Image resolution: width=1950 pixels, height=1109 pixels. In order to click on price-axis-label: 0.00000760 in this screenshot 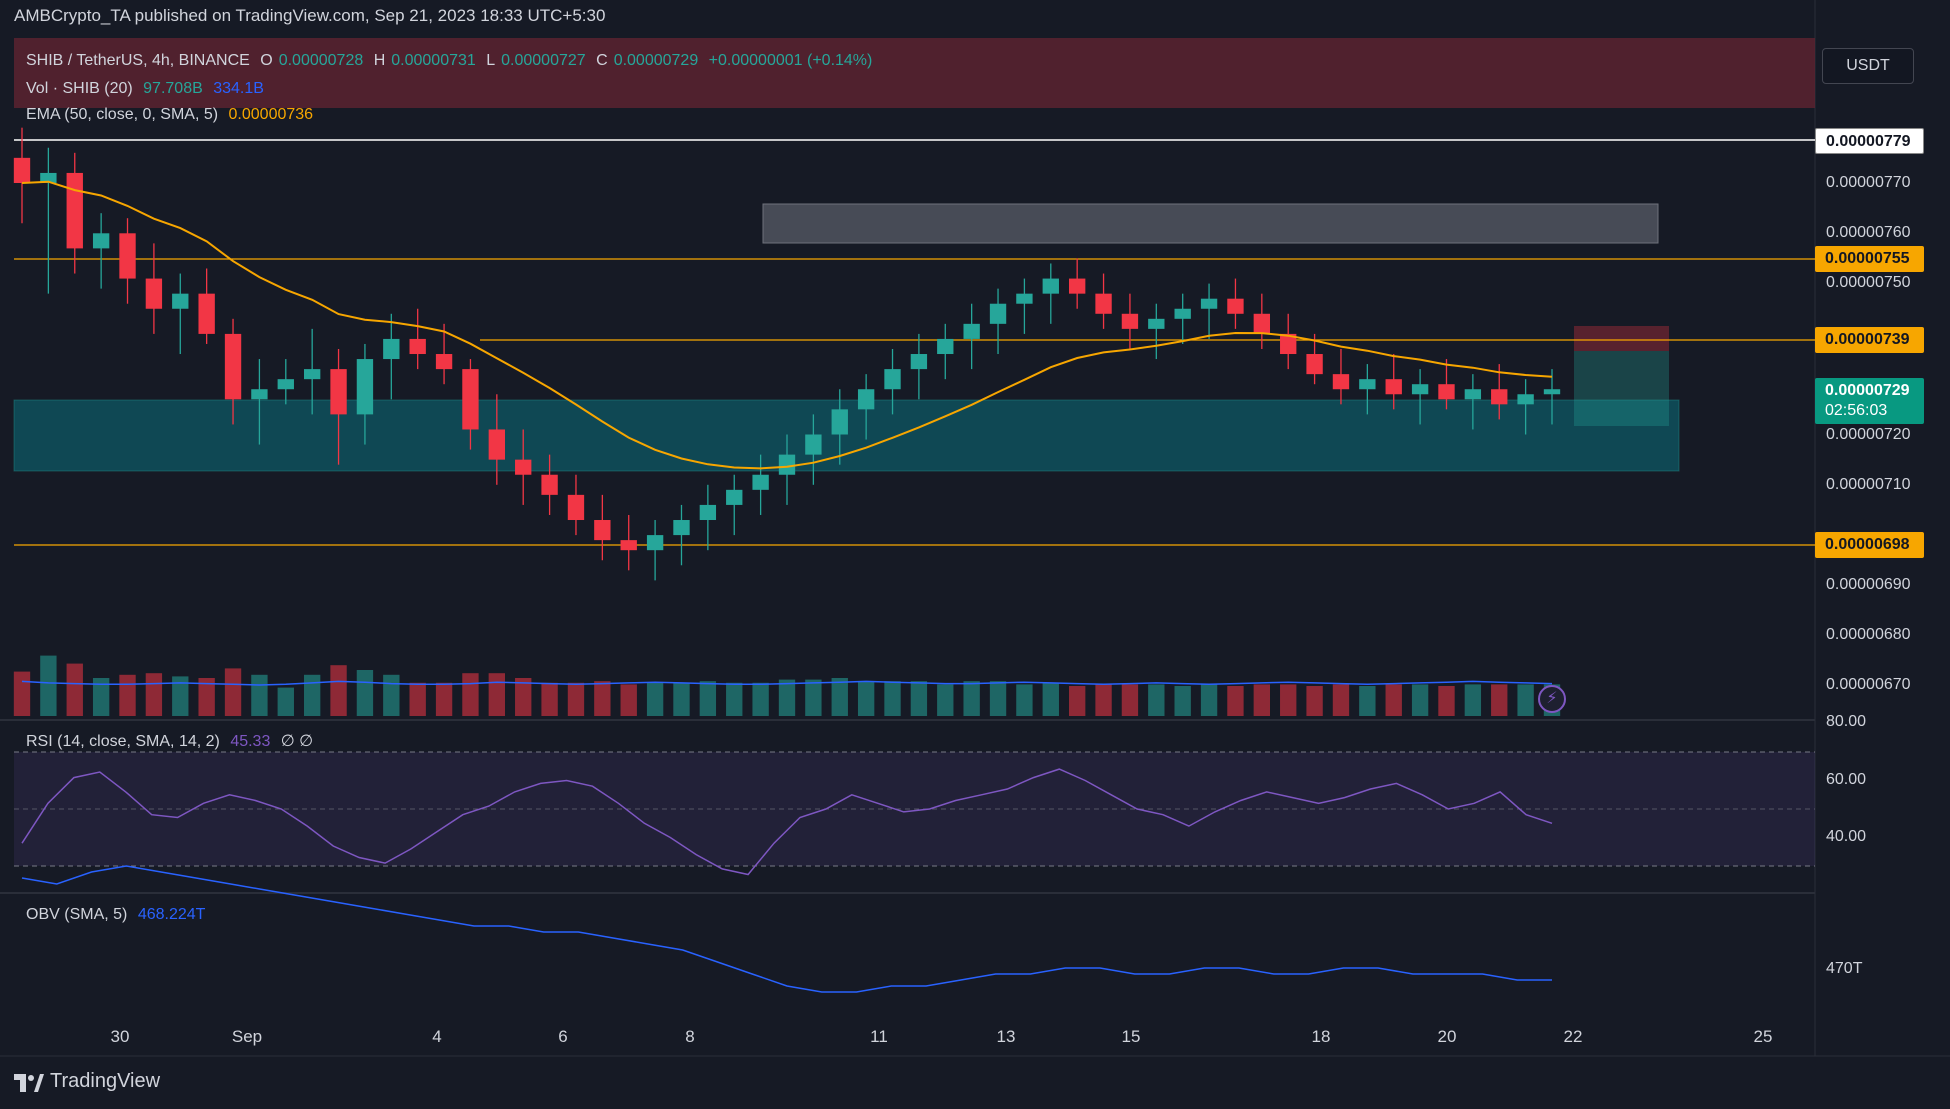, I will do `click(1868, 232)`.